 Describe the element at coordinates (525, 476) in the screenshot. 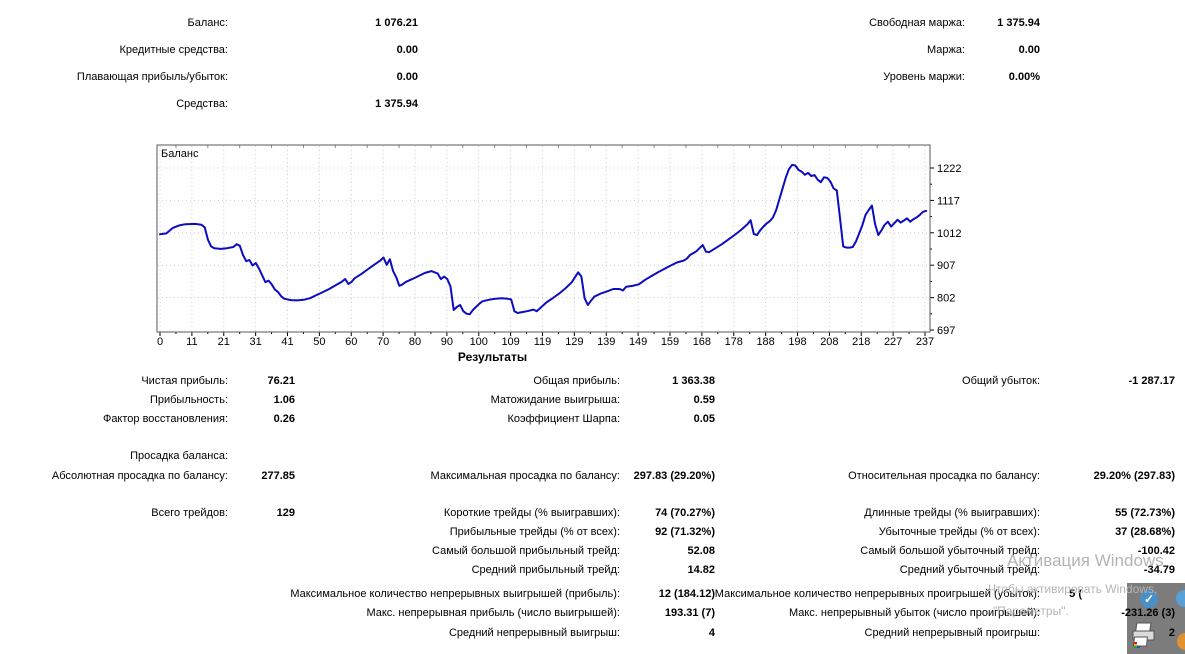

I see `metric-label: Максимальная просадка по балансу:` at that location.